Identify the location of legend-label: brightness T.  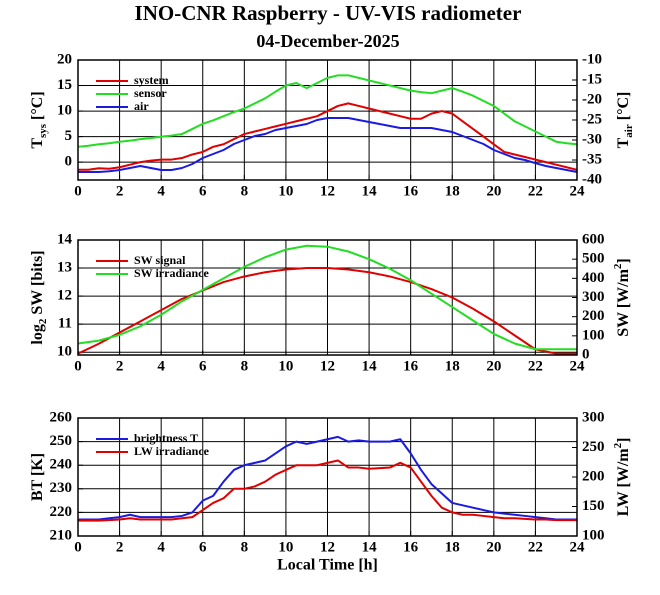
(166, 438).